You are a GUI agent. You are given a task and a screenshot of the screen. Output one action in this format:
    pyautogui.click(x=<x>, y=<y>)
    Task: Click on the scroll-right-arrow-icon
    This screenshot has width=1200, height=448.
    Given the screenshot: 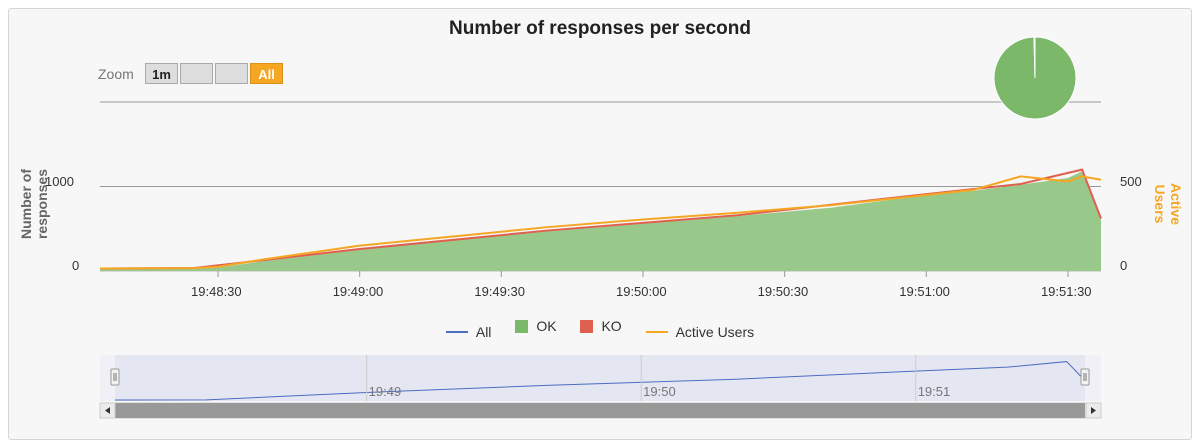 What is the action you would take?
    pyautogui.click(x=1093, y=410)
    